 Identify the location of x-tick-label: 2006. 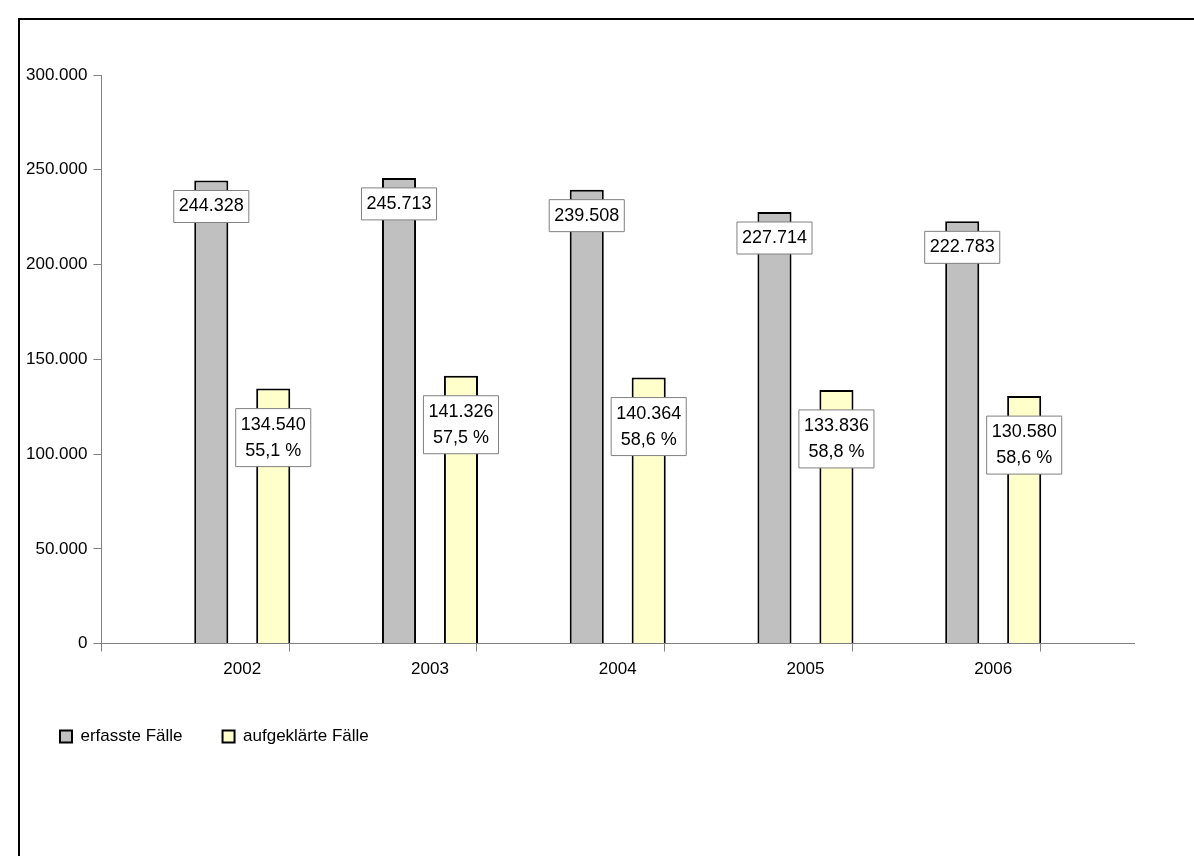
(993, 669).